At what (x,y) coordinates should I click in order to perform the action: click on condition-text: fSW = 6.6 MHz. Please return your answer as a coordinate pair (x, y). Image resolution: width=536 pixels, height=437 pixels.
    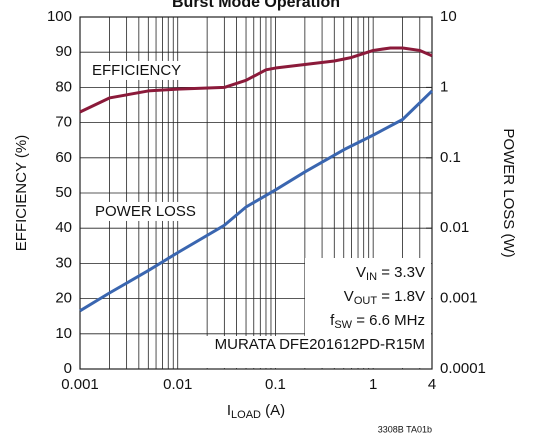
    Looking at the image, I should click on (377, 321).